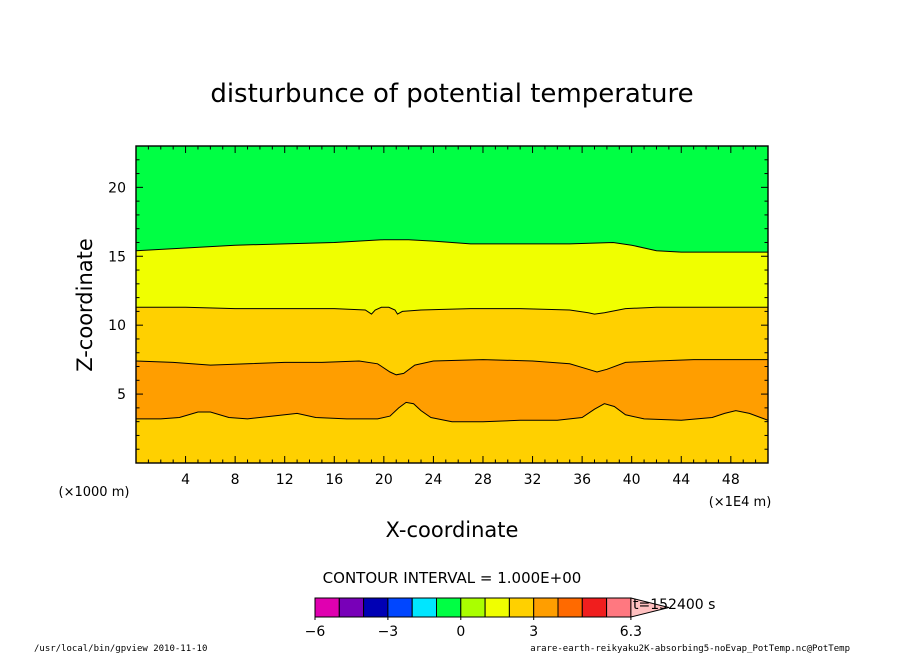  Describe the element at coordinates (631, 632) in the screenshot. I see `colorbar-label: 6.3` at that location.